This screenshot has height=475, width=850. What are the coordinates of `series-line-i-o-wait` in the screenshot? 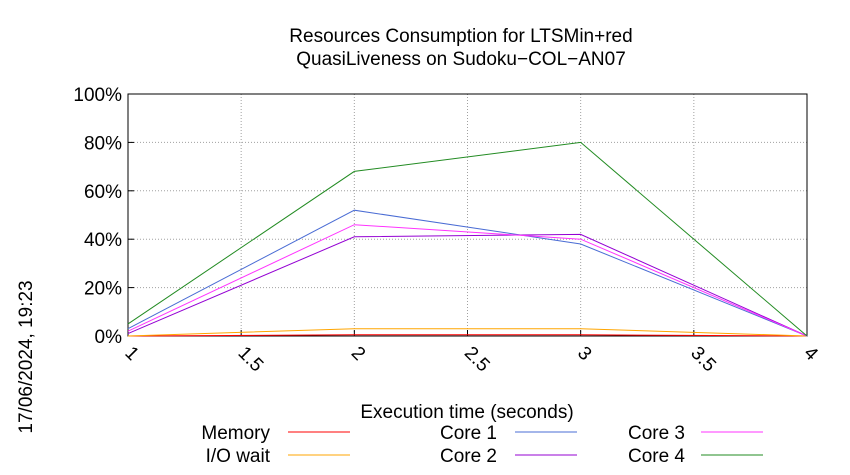 It's located at (467, 332).